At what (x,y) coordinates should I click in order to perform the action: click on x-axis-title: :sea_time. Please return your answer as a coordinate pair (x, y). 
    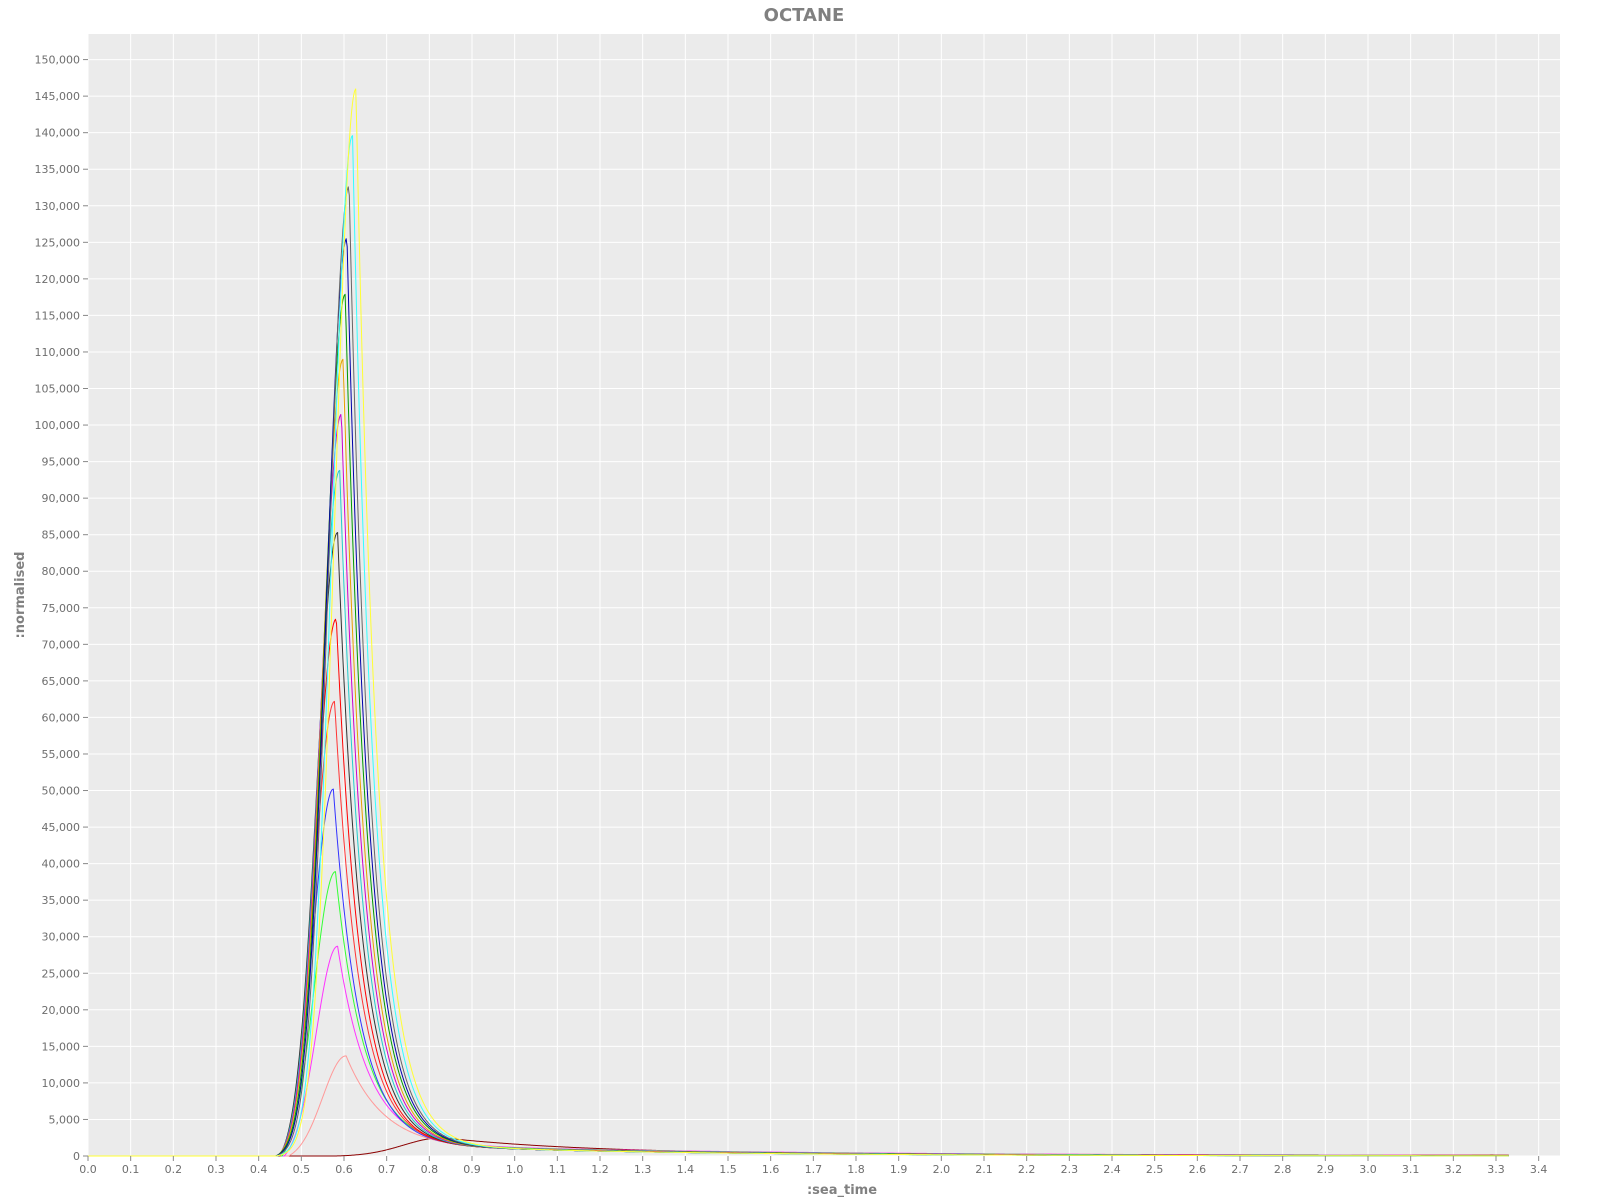
    Looking at the image, I should click on (842, 1190).